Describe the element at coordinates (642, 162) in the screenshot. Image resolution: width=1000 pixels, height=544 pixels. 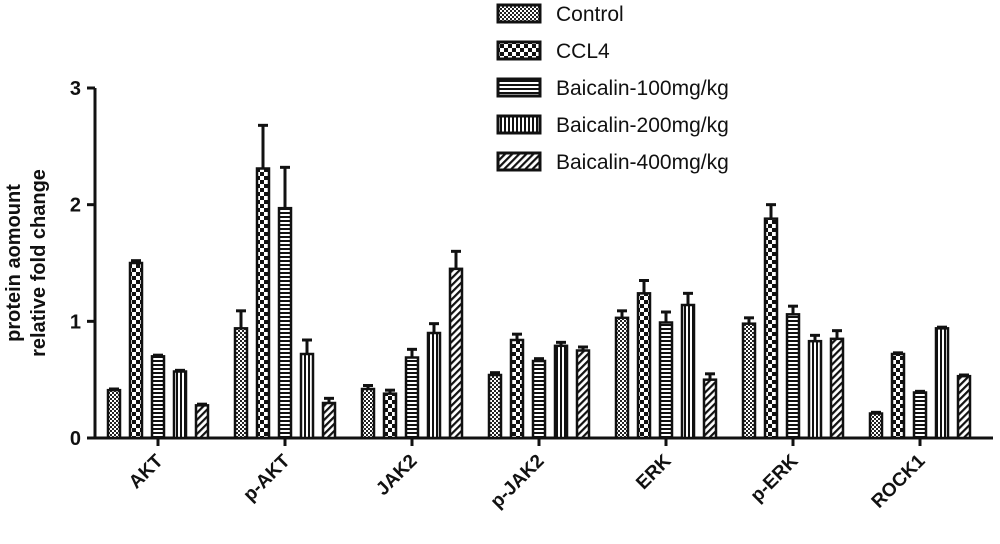
I see `legend-label: Baicalin-400mg/kg` at that location.